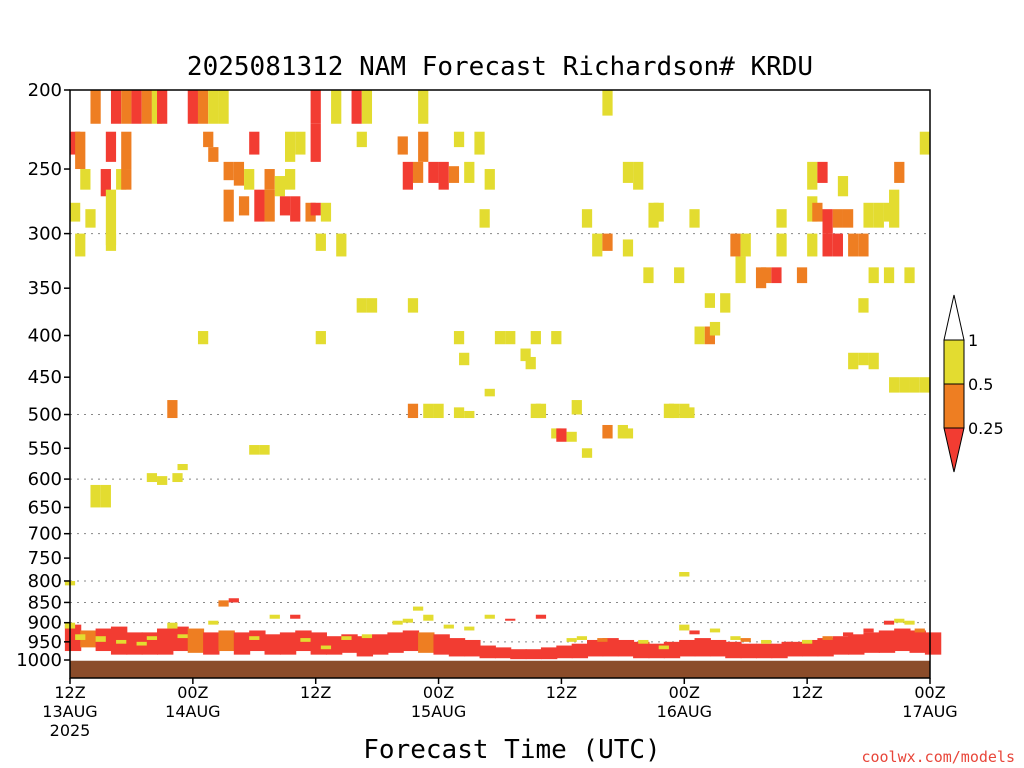  I want to click on credit-link: coolwx.com/models, so click(938, 757).